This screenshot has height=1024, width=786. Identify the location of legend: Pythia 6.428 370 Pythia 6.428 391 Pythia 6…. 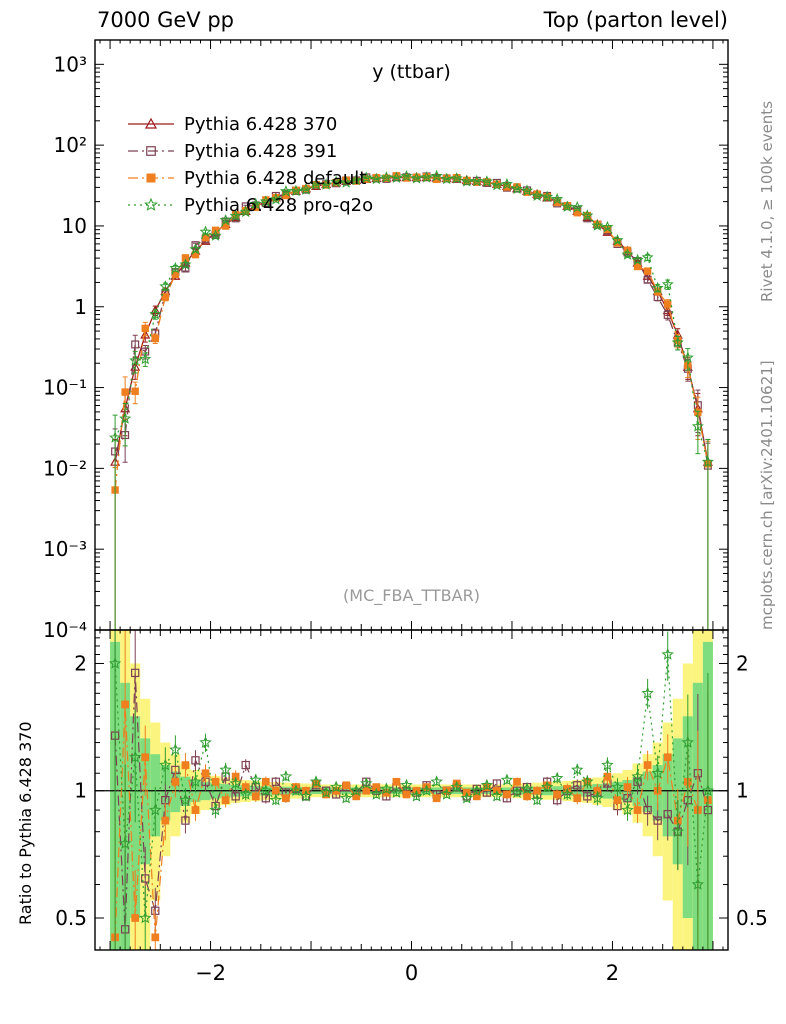
(250, 165).